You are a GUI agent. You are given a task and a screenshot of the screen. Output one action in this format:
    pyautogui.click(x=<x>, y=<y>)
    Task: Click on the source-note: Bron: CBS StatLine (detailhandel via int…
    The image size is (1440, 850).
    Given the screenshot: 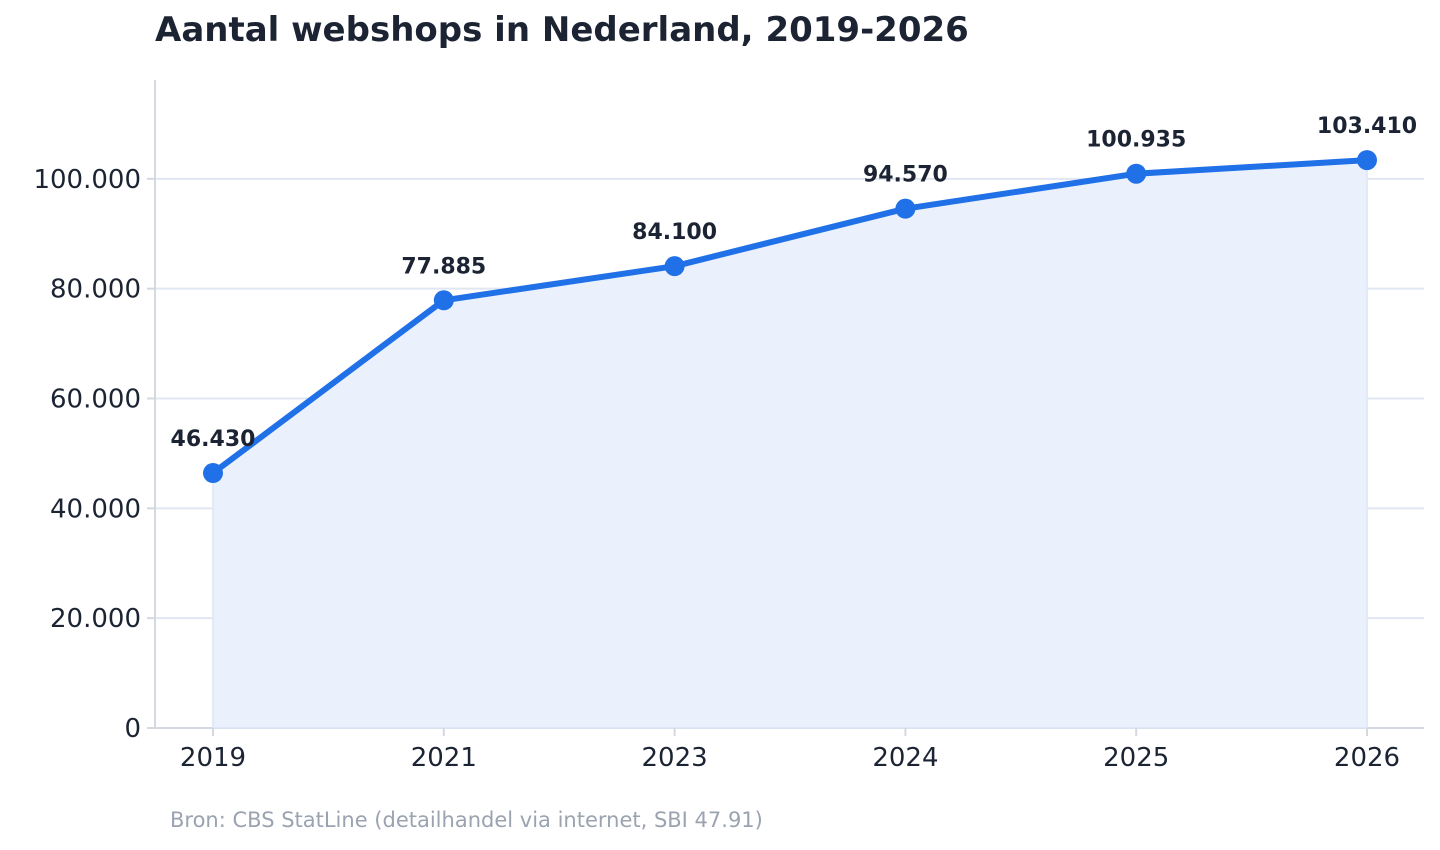 What is the action you would take?
    pyautogui.click(x=466, y=820)
    